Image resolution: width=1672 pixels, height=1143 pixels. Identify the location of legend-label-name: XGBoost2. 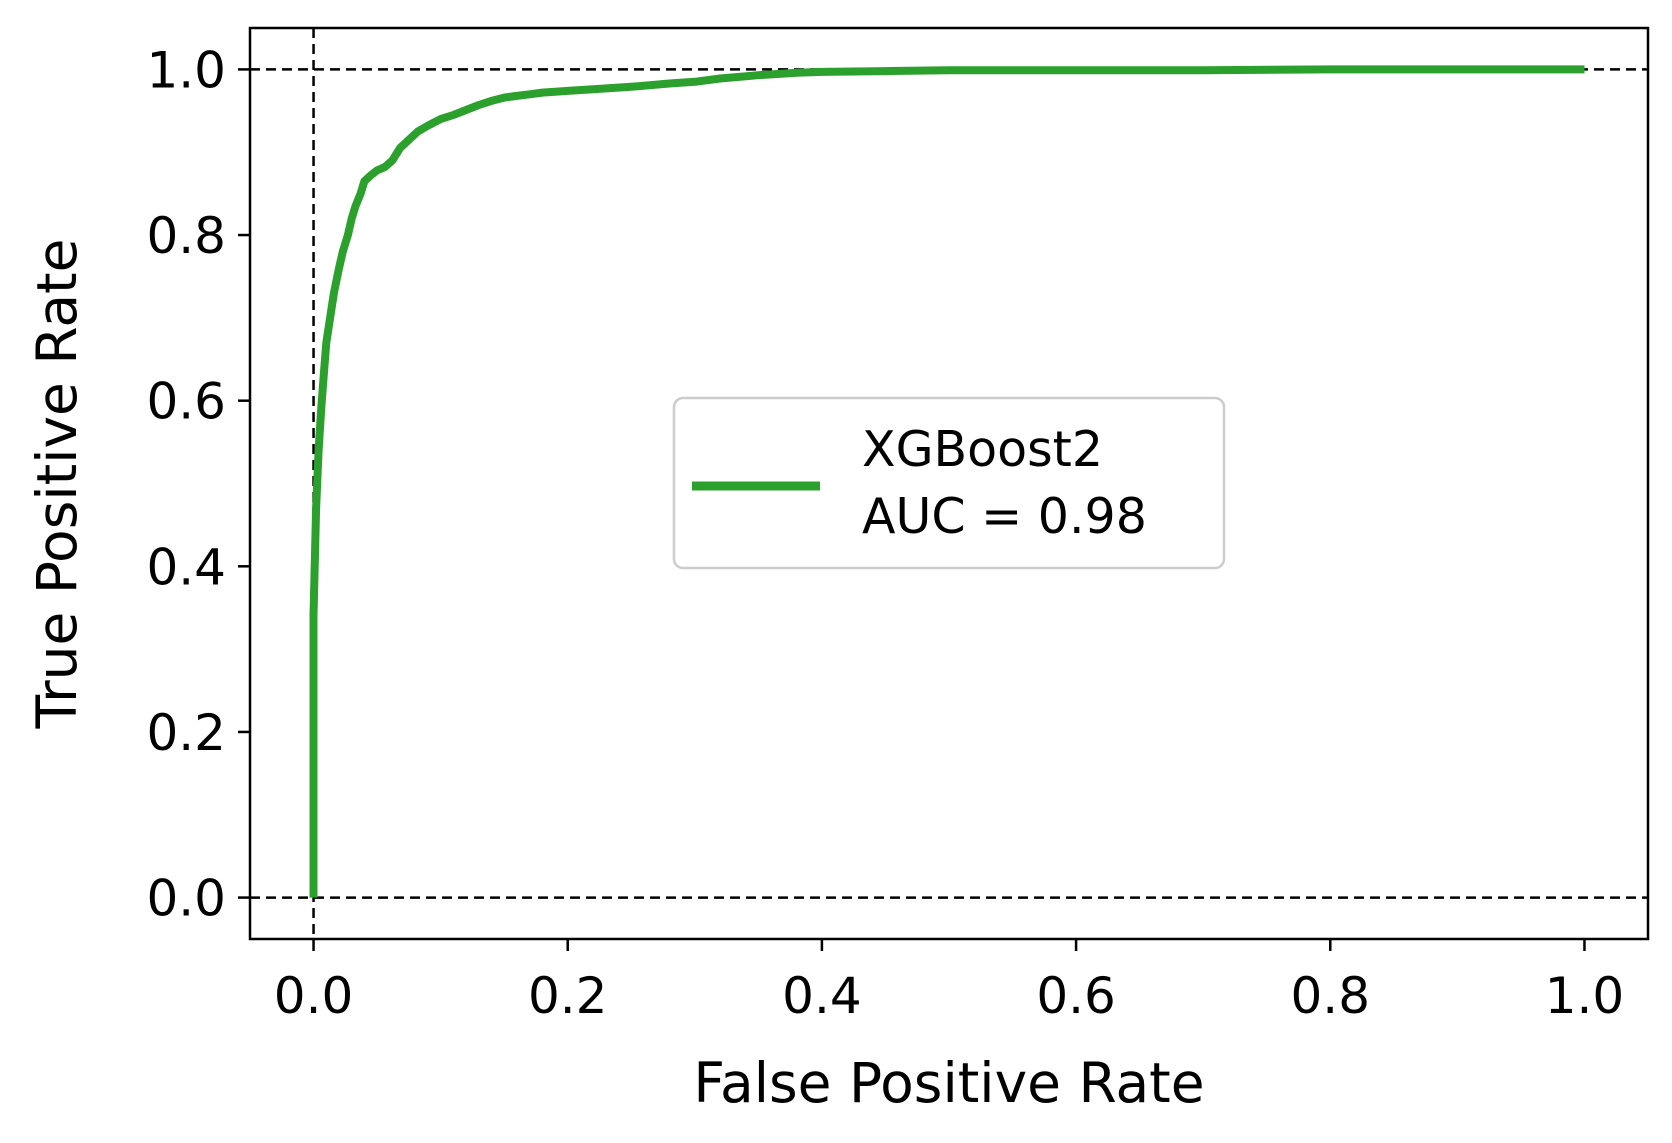
(982, 449).